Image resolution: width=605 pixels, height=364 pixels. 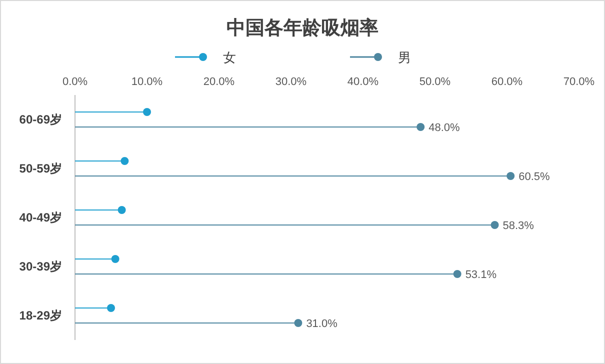 I want to click on y-tick-label: 40-49岁, so click(x=40, y=217).